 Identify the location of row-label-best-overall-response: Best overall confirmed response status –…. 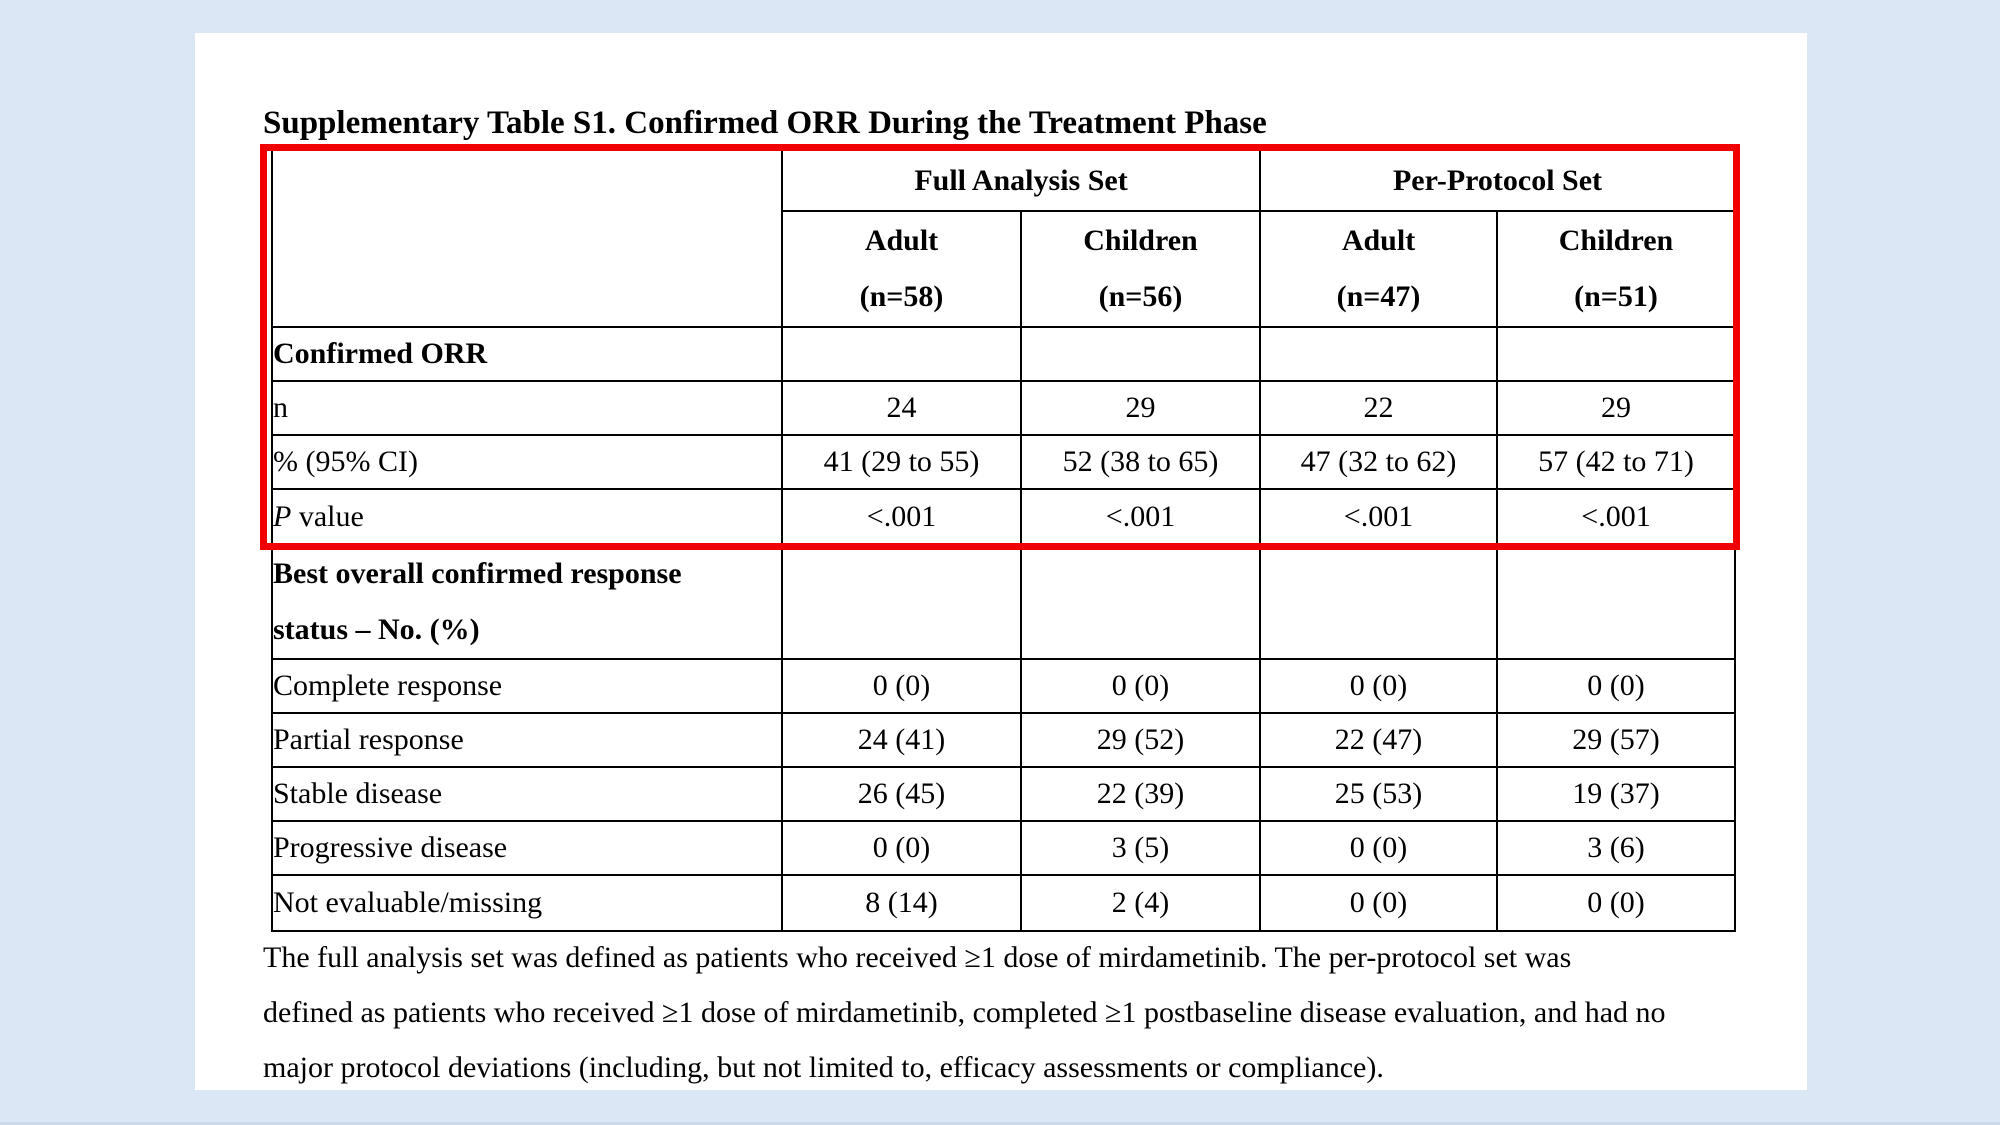
(527, 602).